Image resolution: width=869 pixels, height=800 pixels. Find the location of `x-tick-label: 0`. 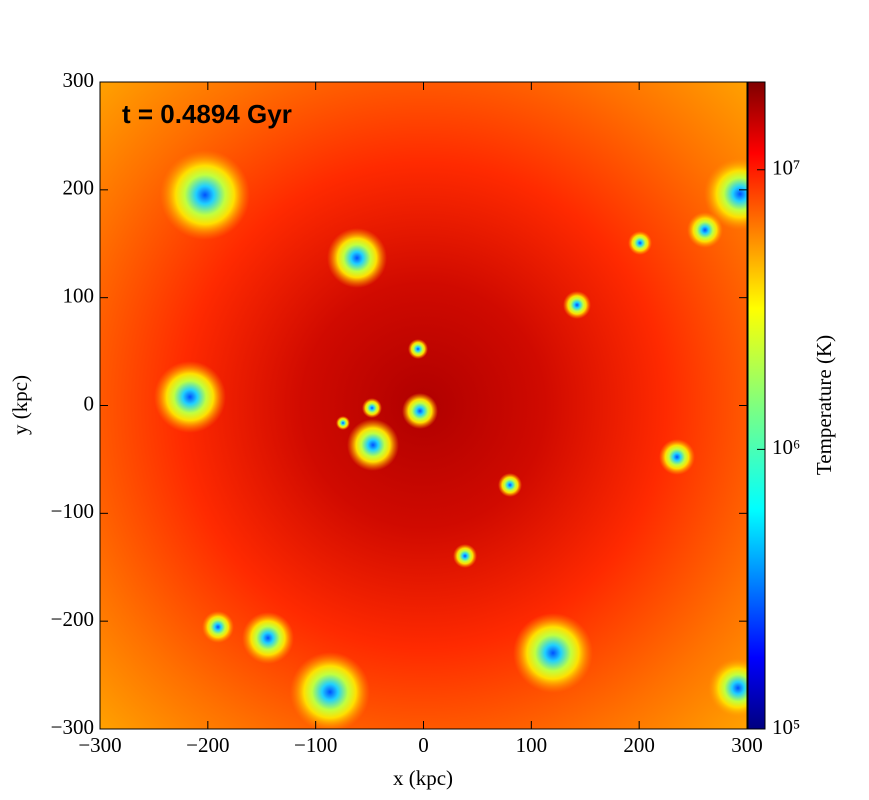

x-tick-label: 0 is located at coordinates (423, 745).